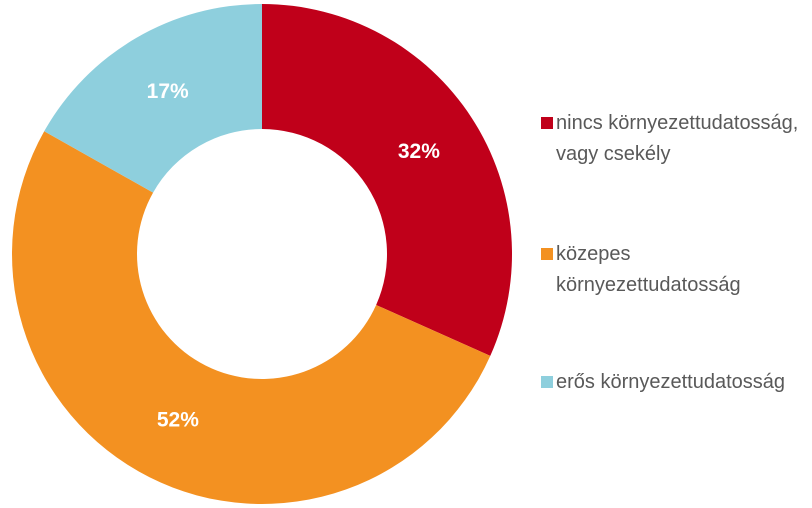 The height and width of the screenshot is (508, 812). Describe the element at coordinates (168, 91) in the screenshot. I see `data-label: 17%` at that location.